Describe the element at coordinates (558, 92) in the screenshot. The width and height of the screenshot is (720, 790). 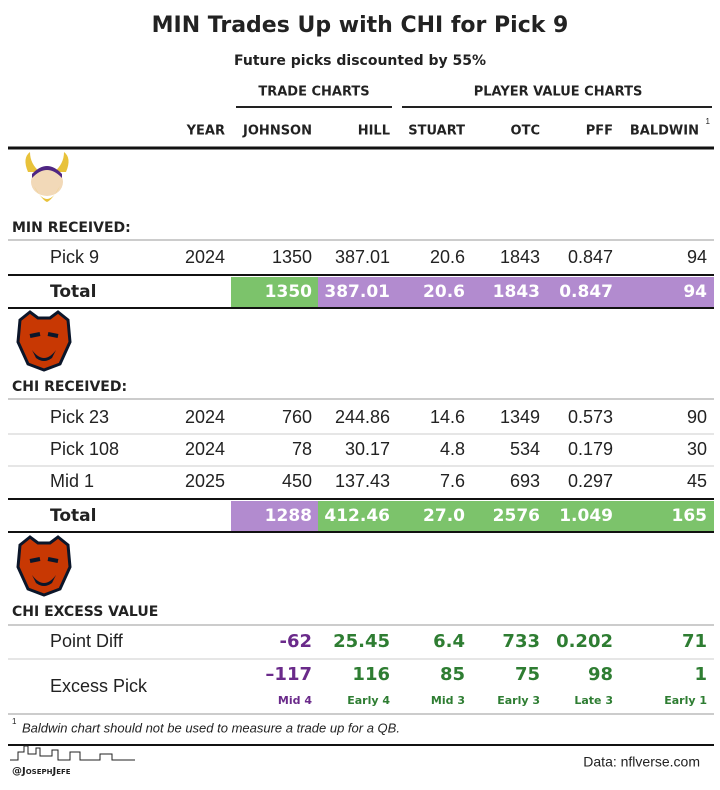
I see `group-header: PLAYER VALUE CHARTS` at that location.